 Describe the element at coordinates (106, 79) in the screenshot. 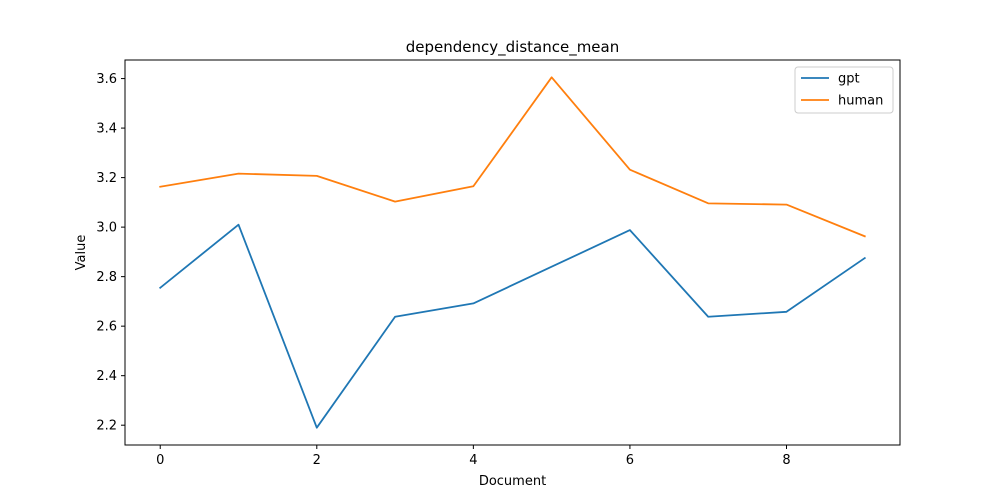

I see `y-tick-label: 3.6` at that location.